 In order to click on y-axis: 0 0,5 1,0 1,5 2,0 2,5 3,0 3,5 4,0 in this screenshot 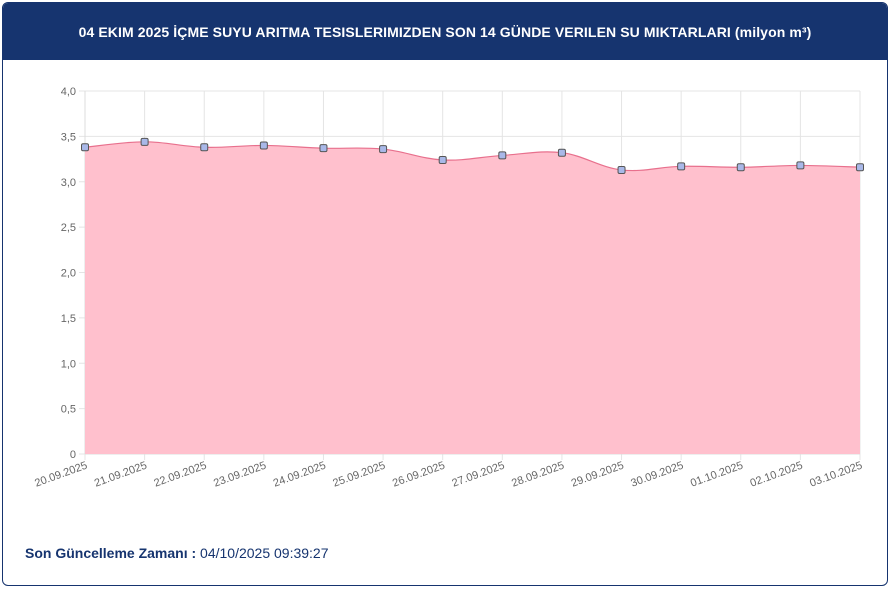, I will do `click(73, 273)`.